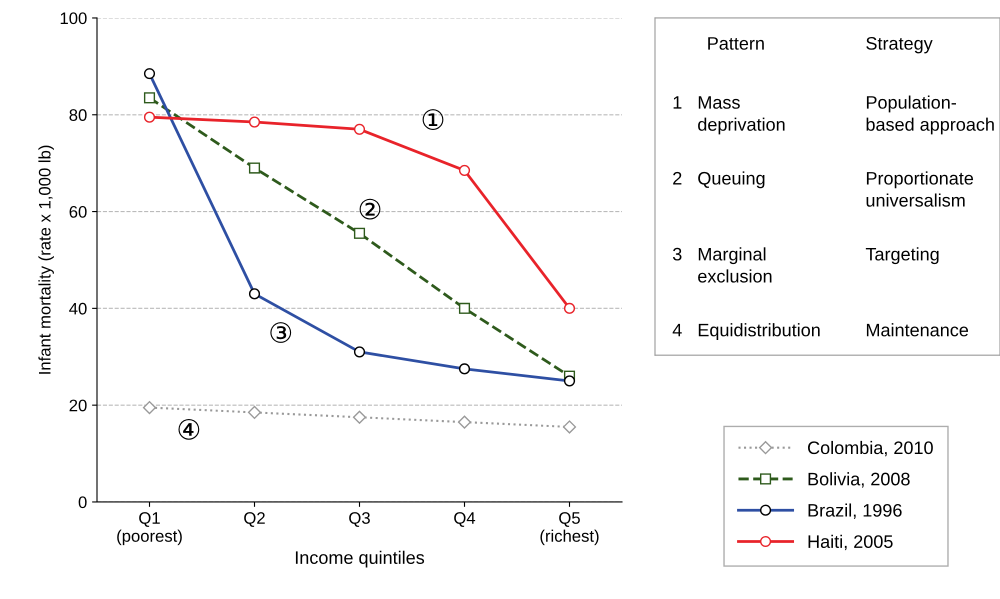 The height and width of the screenshot is (599, 1000). Describe the element at coordinates (78, 308) in the screenshot. I see `y-tick-label: 40` at that location.